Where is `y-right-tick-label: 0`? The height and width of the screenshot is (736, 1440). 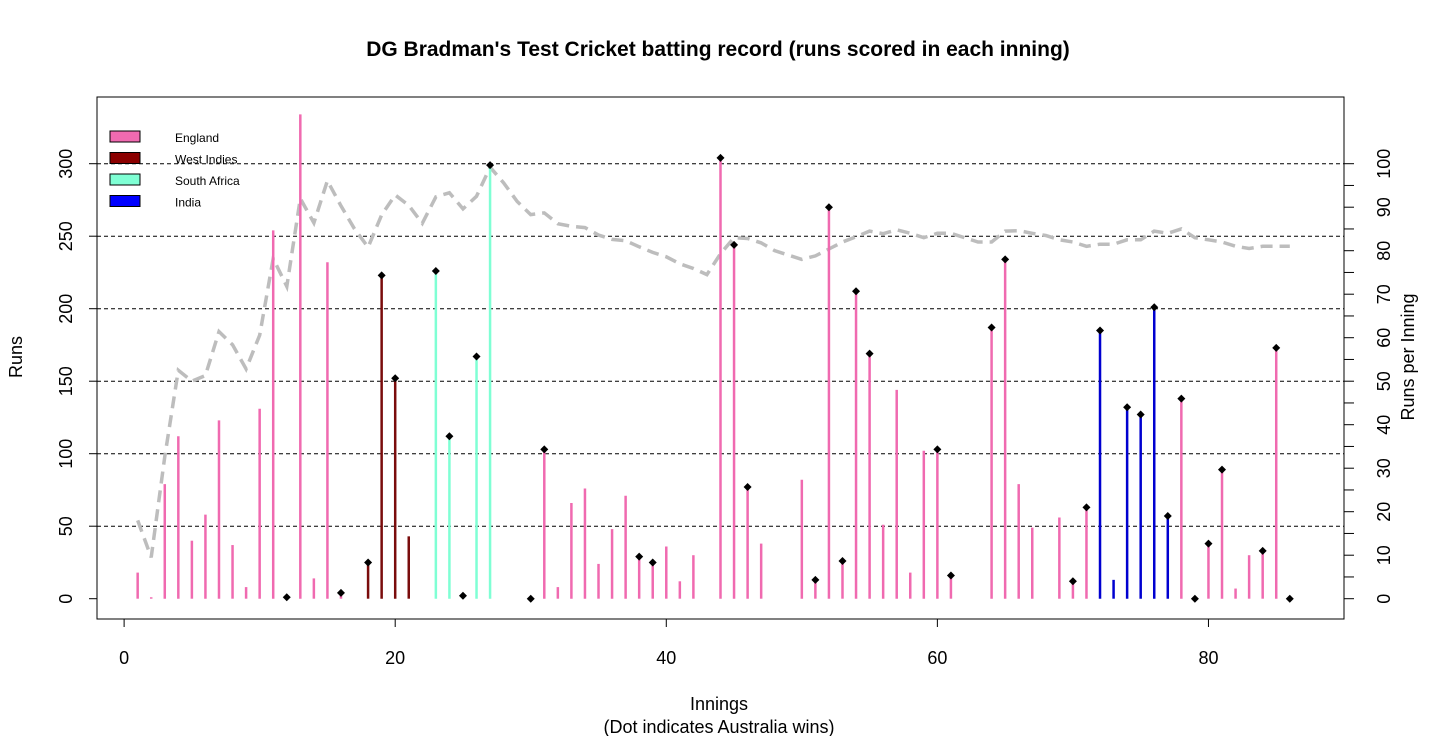
y-right-tick-label: 0 is located at coordinates (1384, 599).